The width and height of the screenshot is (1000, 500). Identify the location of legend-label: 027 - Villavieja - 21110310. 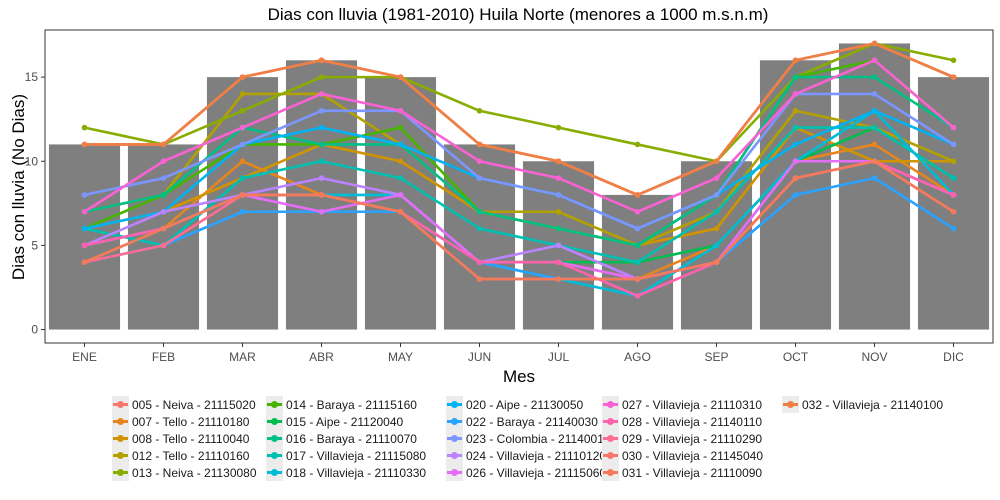
(692, 404).